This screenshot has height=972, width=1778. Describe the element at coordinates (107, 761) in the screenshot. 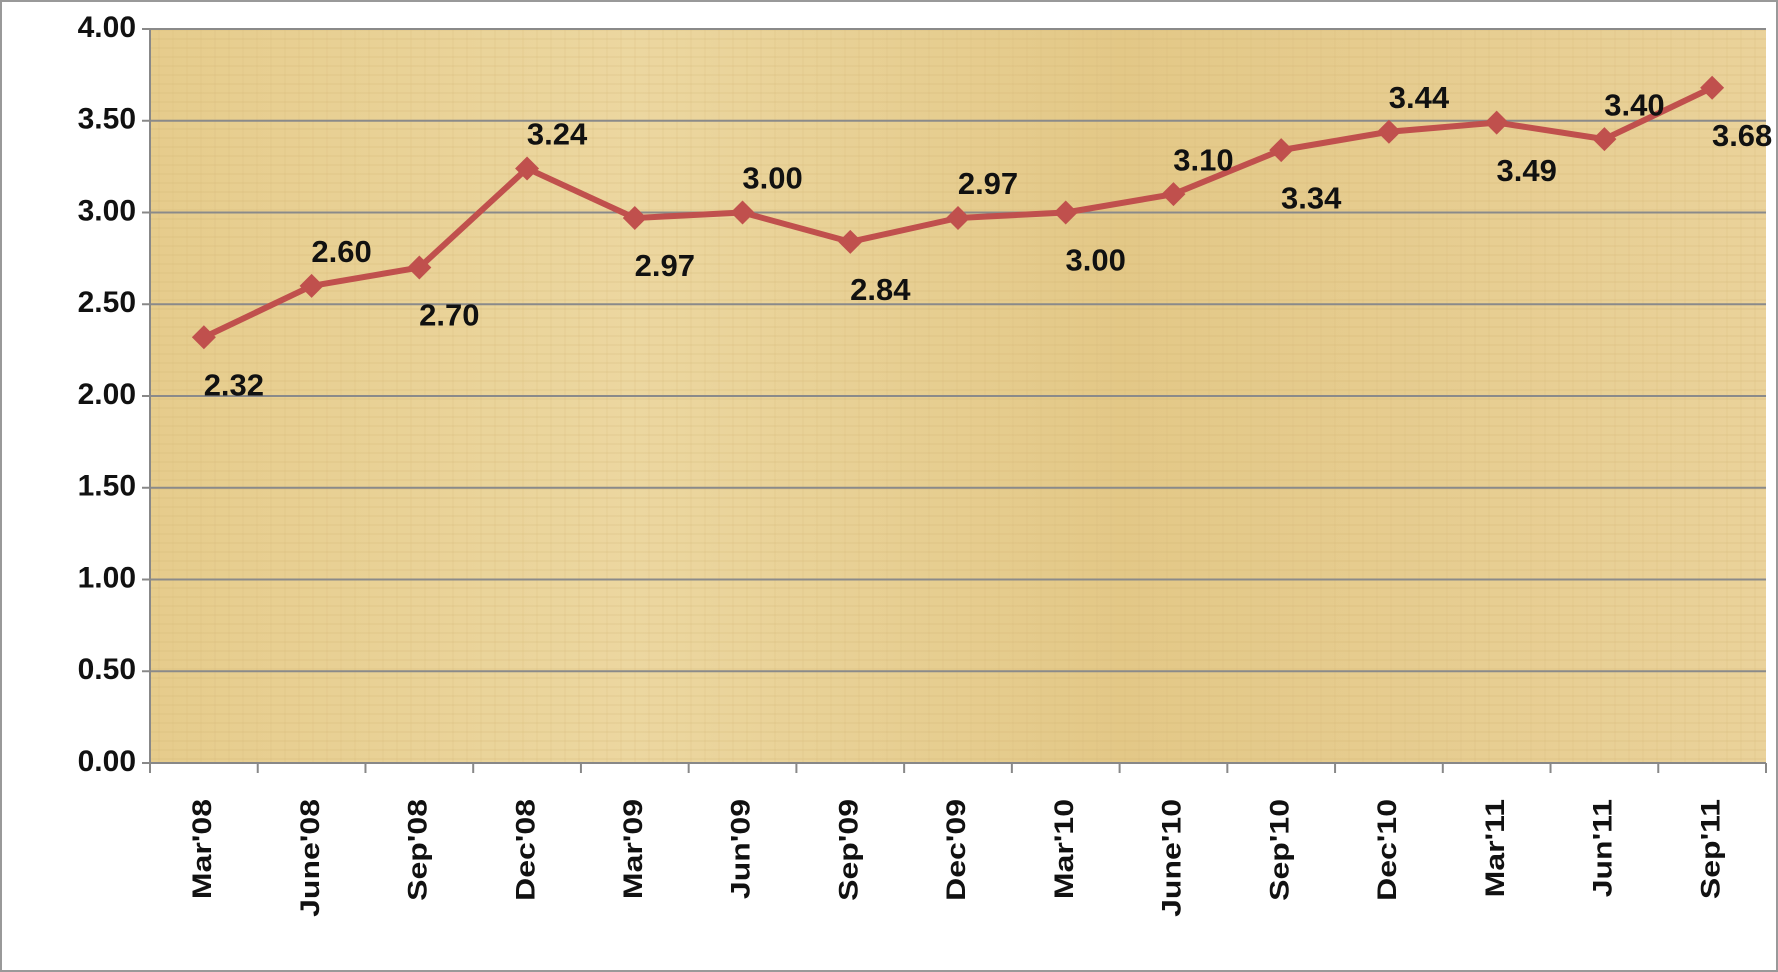

I see `y-tick-label: 0.00` at that location.